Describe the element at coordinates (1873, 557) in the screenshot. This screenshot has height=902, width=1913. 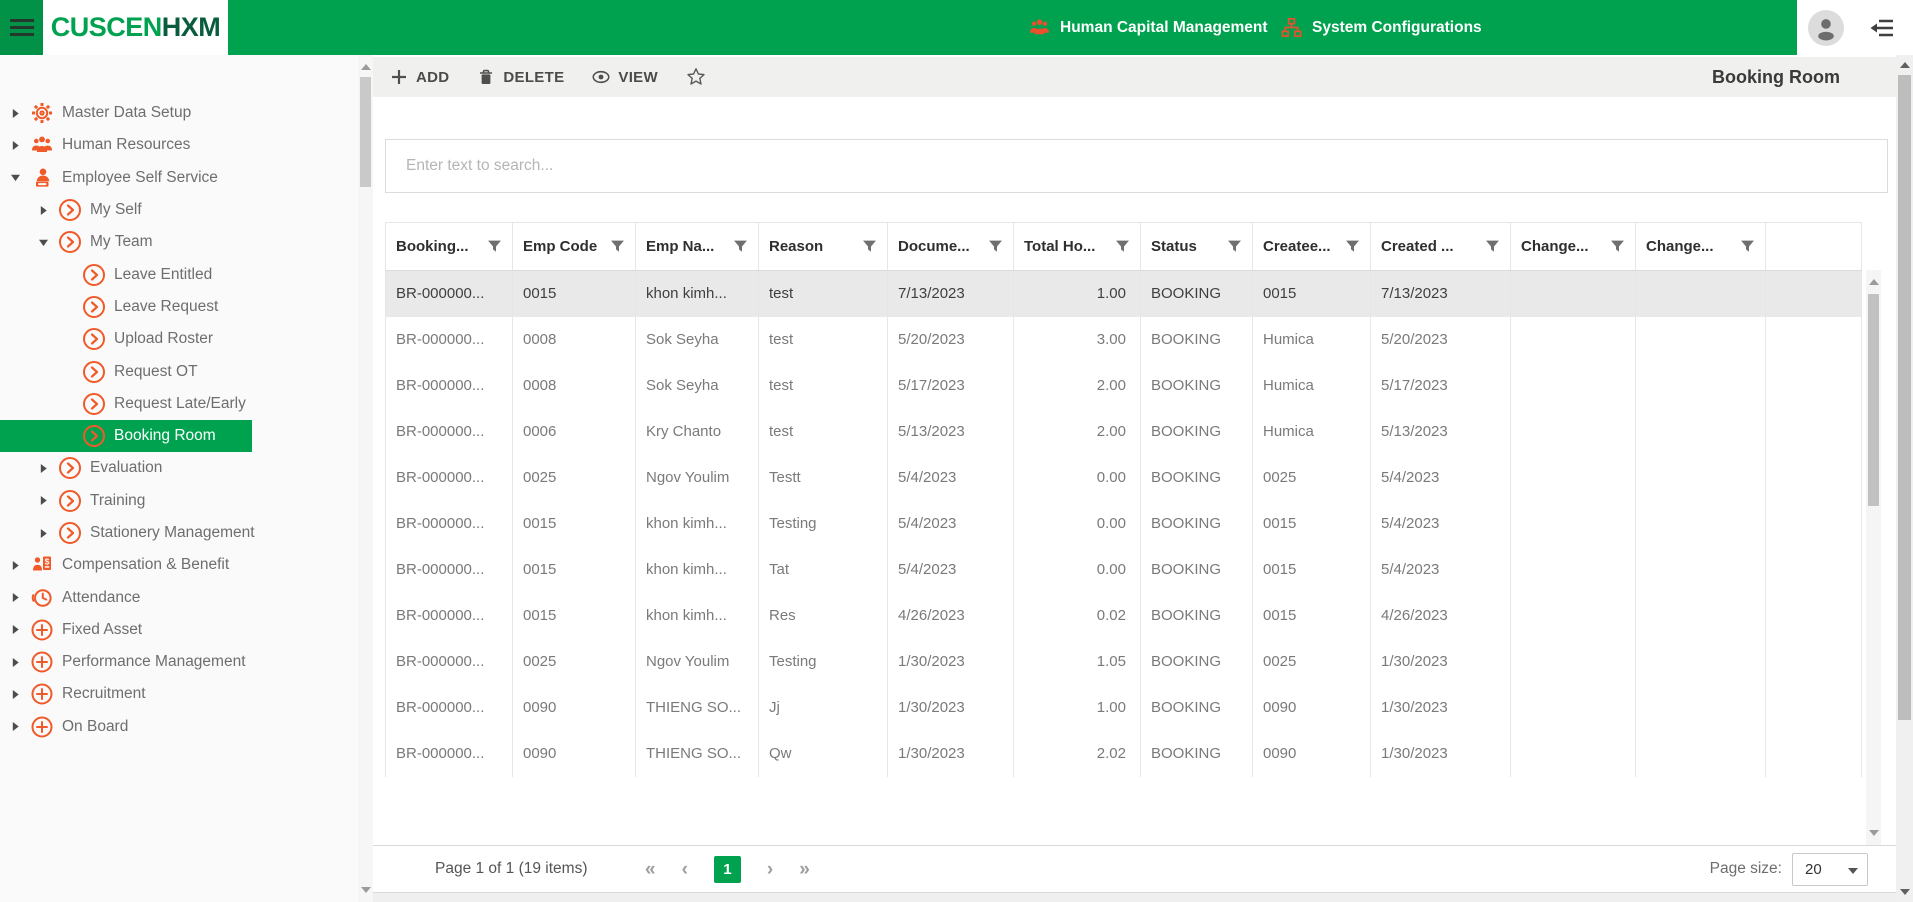
I see `table-scrollbar` at that location.